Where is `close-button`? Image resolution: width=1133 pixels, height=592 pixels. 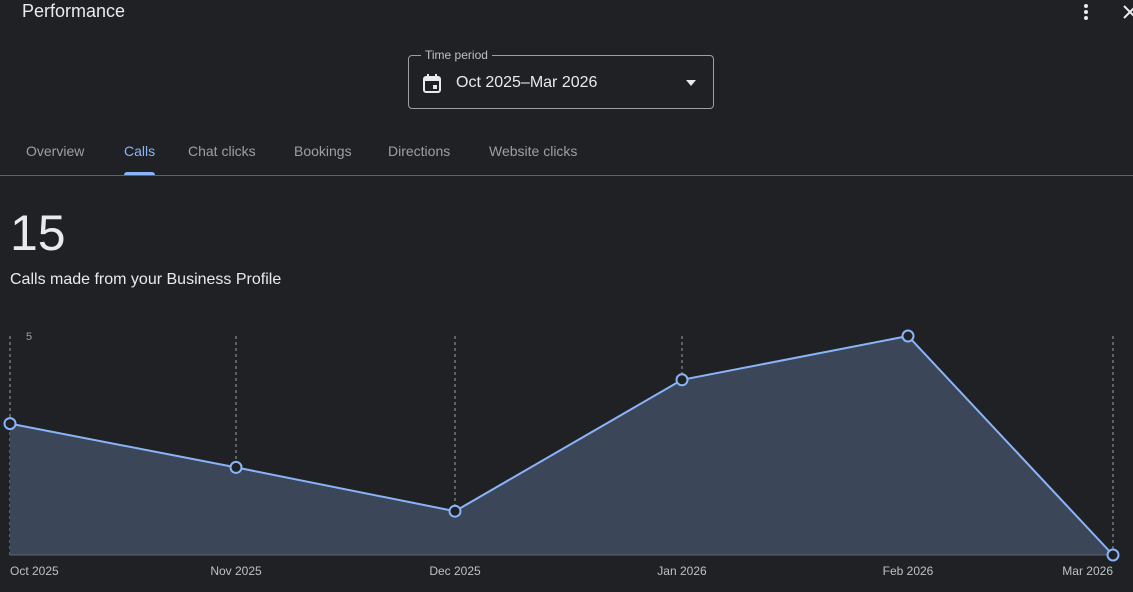 close-button is located at coordinates (1125, 12).